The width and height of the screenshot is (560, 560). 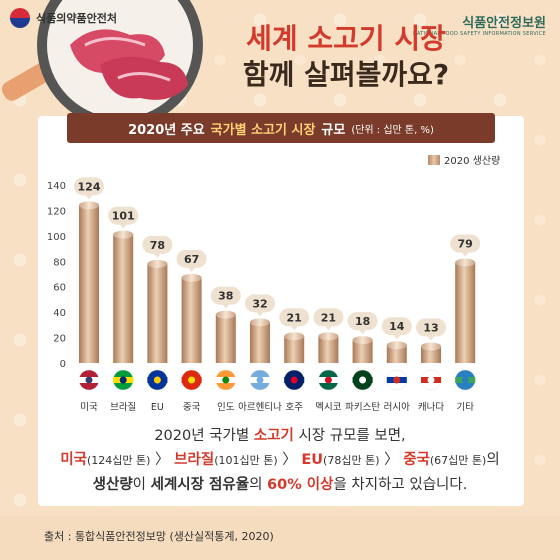 What do you see at coordinates (166, 130) in the screenshot?
I see `chart-title-pre: 2020년 주요` at bounding box center [166, 130].